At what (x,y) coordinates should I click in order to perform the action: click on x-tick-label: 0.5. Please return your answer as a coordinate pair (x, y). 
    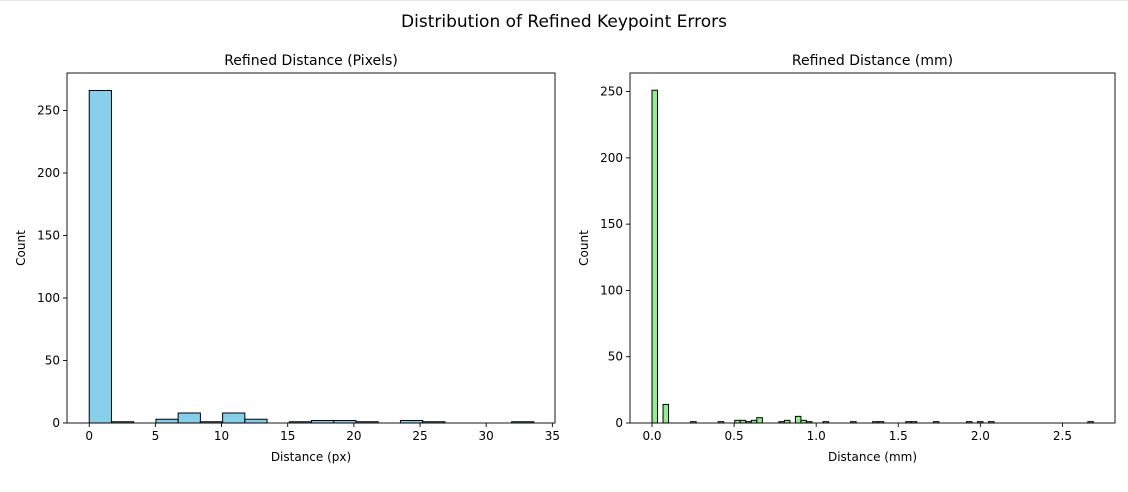
    Looking at the image, I should click on (734, 436).